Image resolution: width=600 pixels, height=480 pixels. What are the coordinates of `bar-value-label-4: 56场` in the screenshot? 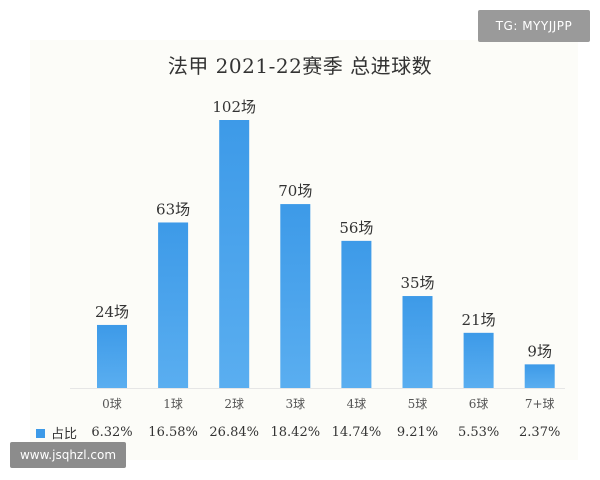 It's located at (356, 228).